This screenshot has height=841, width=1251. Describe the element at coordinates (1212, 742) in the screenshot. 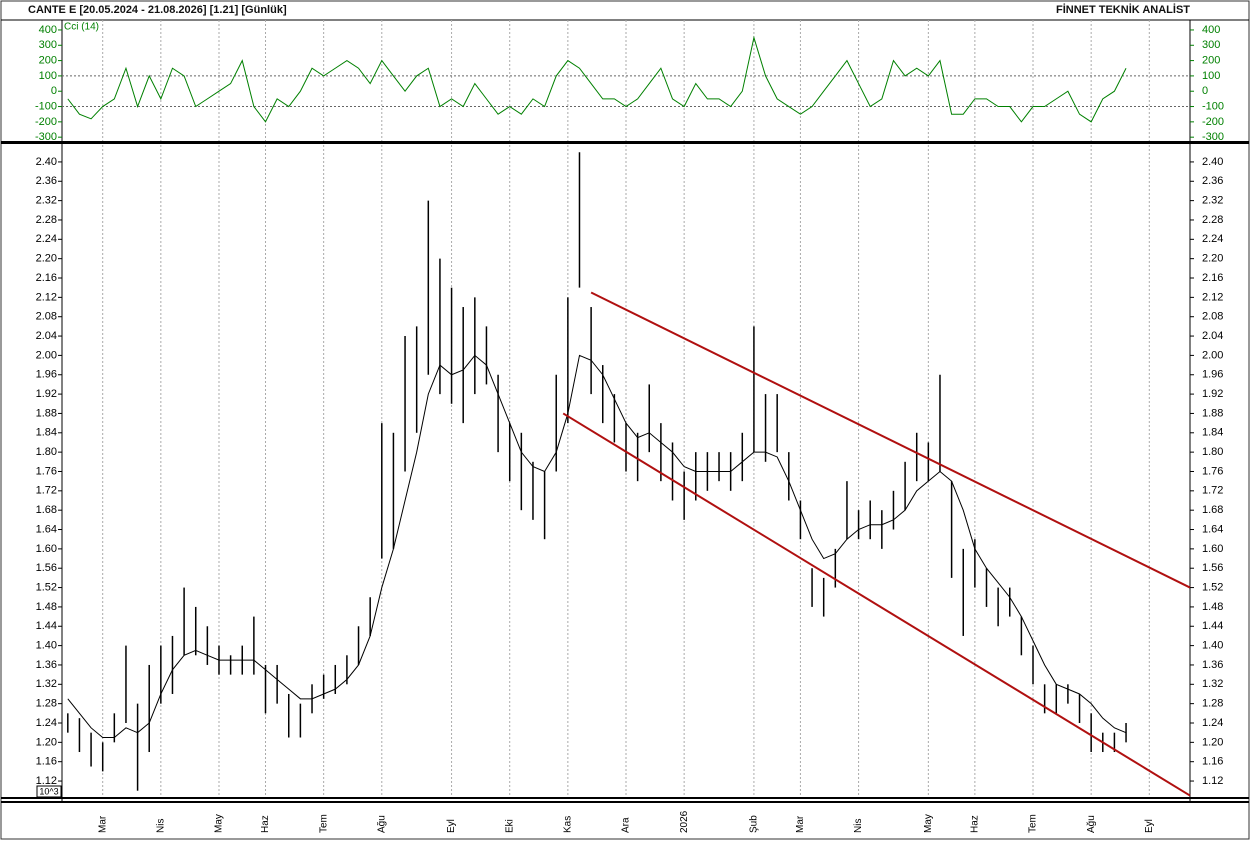

I see `y-tick-label: 1.20` at that location.